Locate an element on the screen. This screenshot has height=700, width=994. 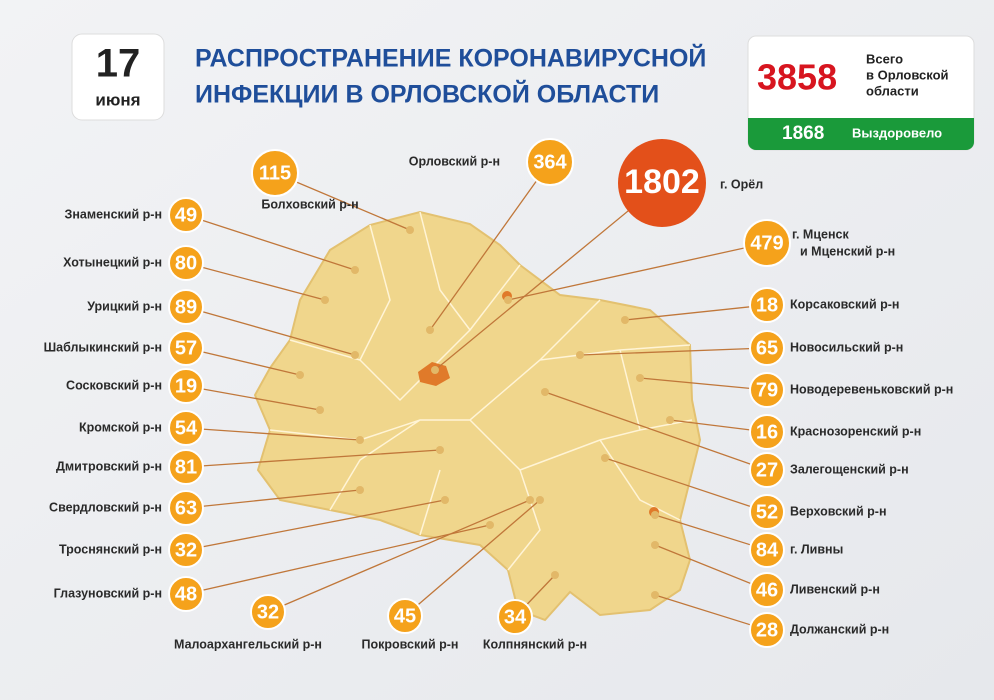
region-value: 80 is located at coordinates (186, 263).